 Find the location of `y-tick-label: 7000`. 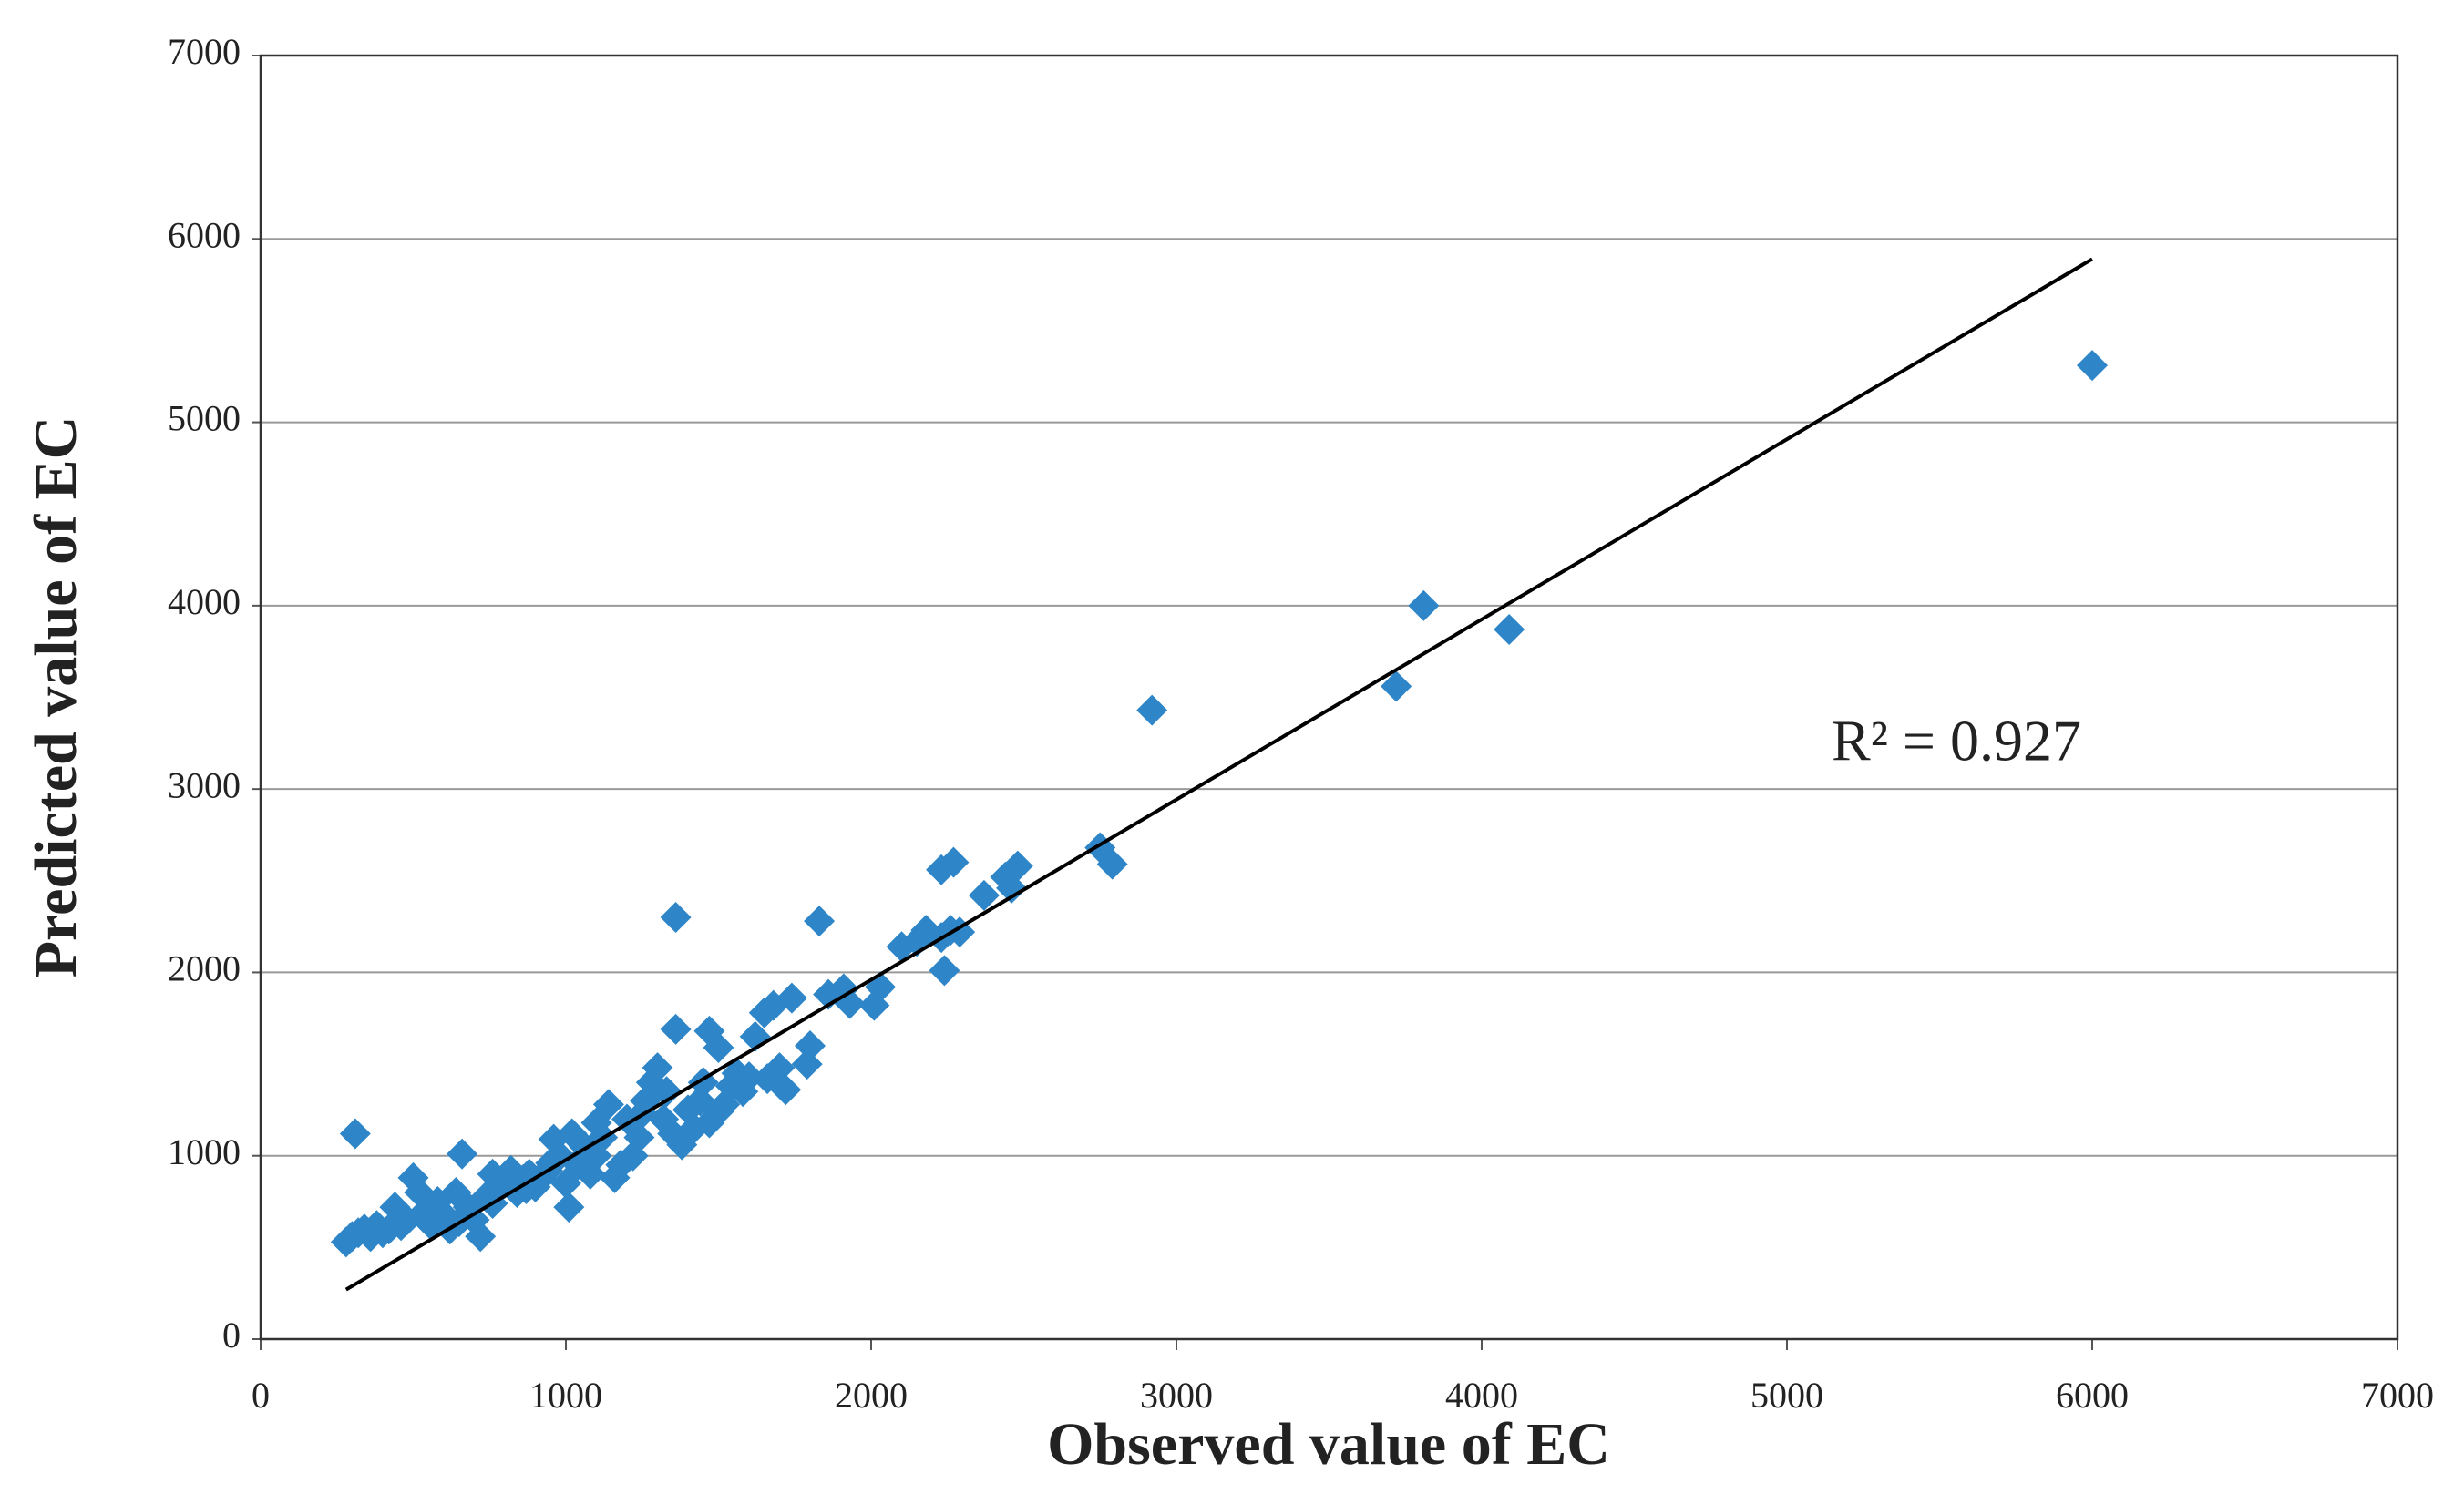

y-tick-label: 7000 is located at coordinates (204, 52).